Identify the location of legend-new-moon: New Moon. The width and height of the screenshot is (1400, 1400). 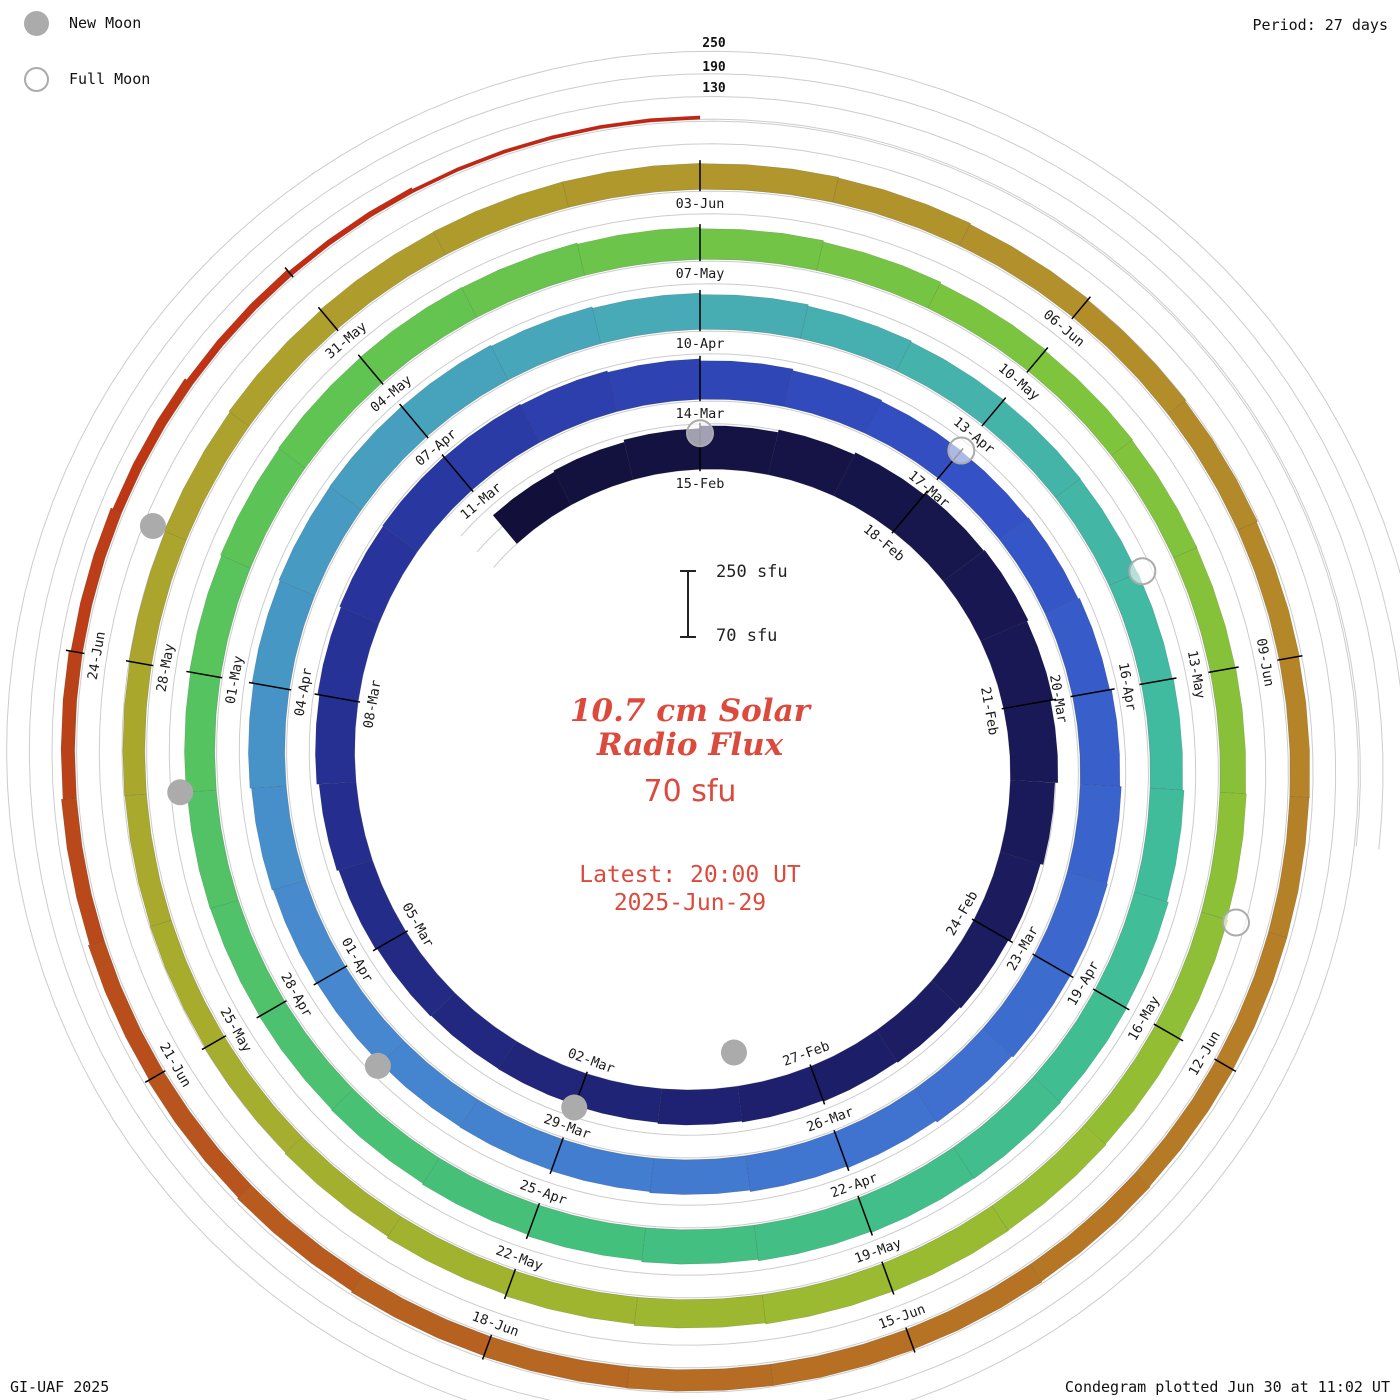
(87, 23).